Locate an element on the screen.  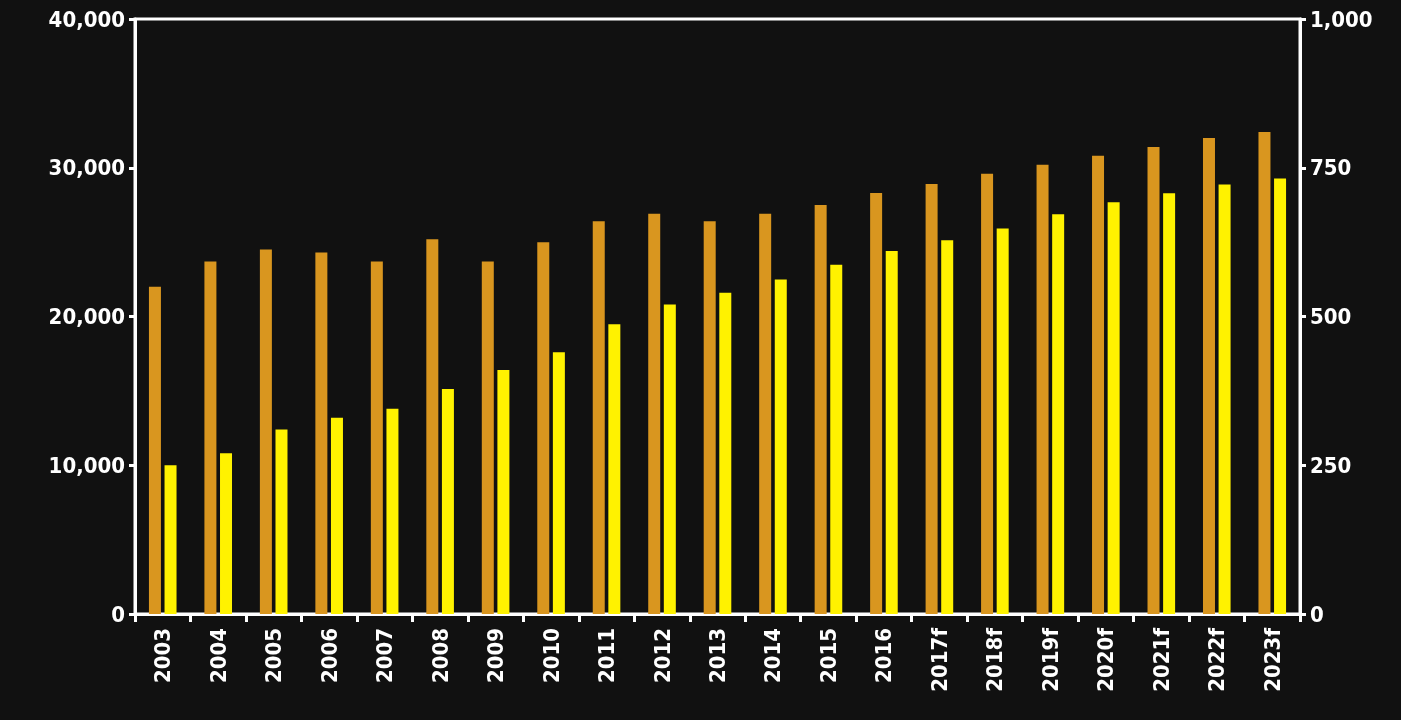
x-tick-label: 2014 is located at coordinates (773, 656).